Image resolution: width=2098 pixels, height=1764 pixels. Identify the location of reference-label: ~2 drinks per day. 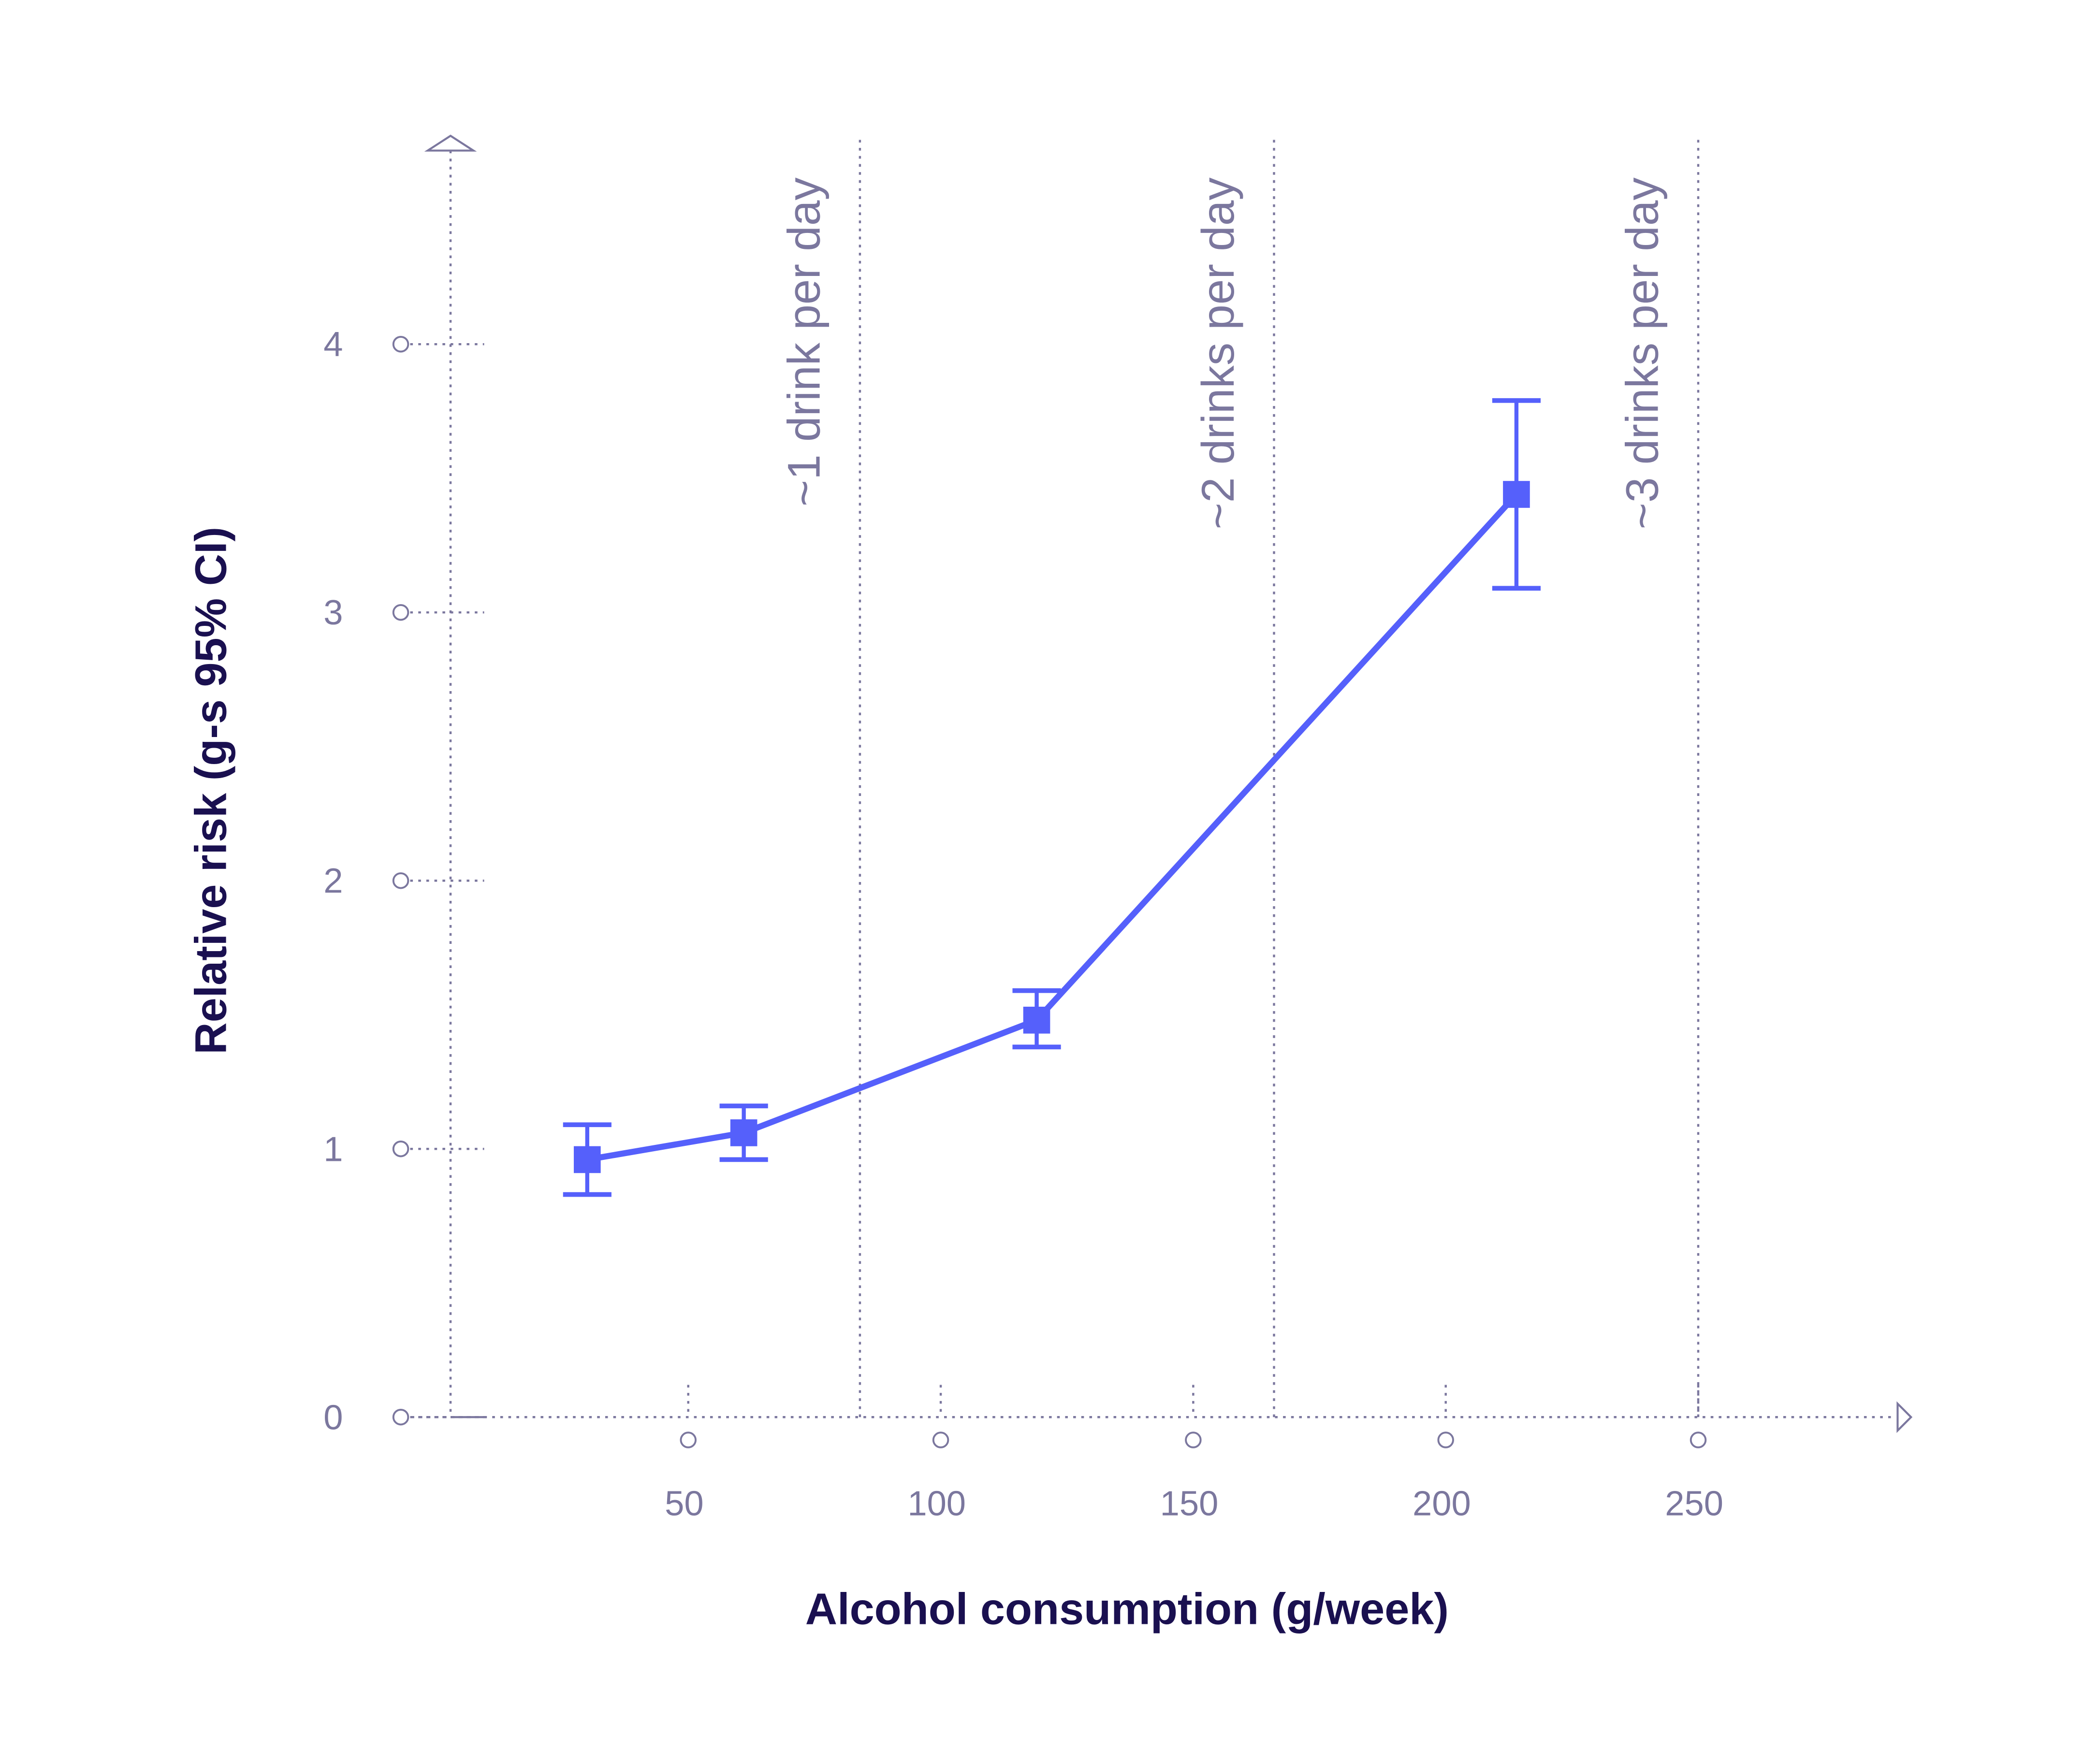
(1219, 353).